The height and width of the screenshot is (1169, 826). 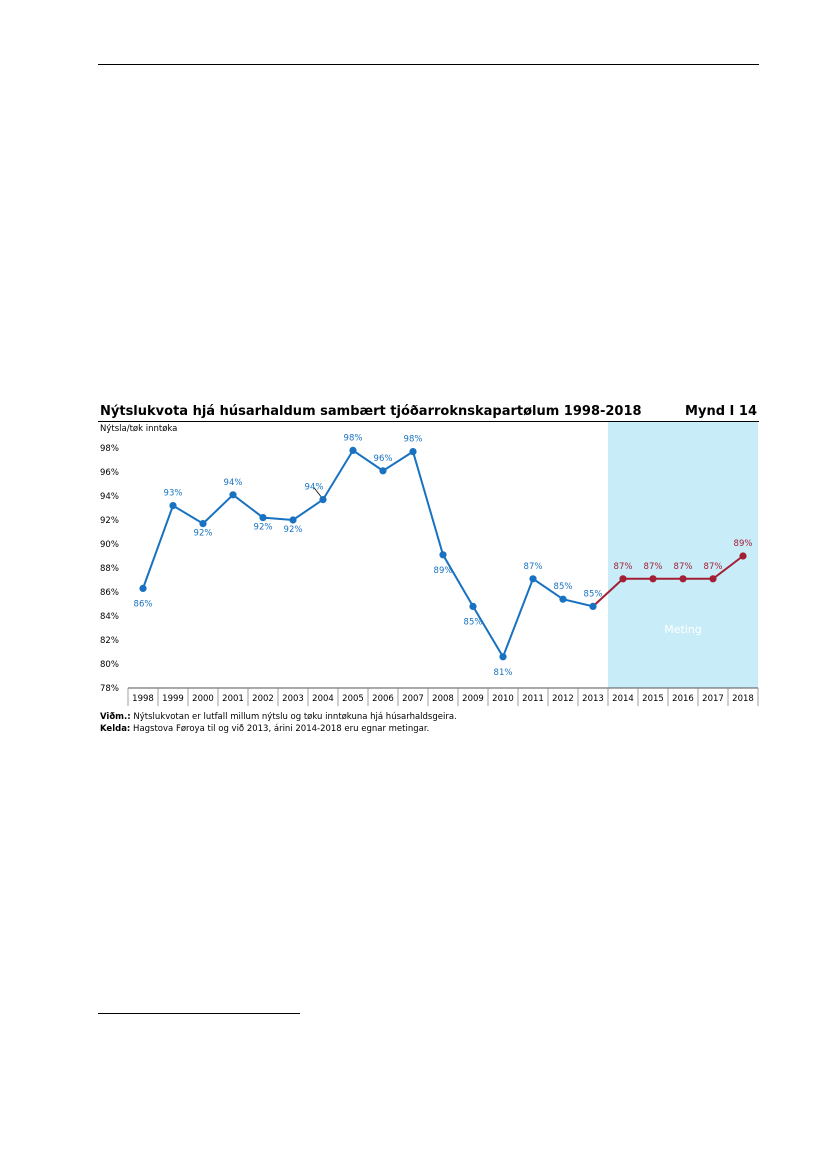 What do you see at coordinates (109, 521) in the screenshot?
I see `y-tick-label: 92%` at bounding box center [109, 521].